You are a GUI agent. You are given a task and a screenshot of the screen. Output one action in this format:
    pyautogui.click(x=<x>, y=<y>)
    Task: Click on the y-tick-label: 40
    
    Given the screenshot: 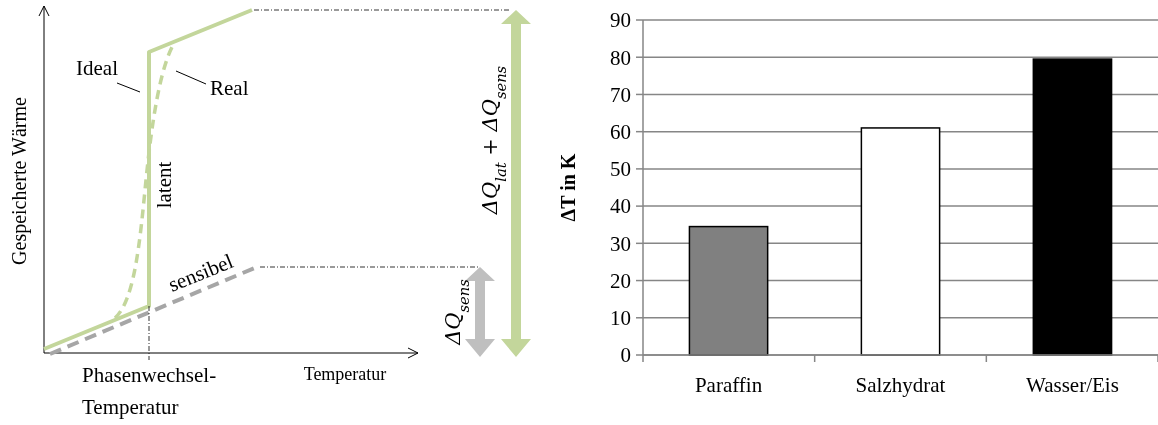 What is the action you would take?
    pyautogui.click(x=620, y=206)
    